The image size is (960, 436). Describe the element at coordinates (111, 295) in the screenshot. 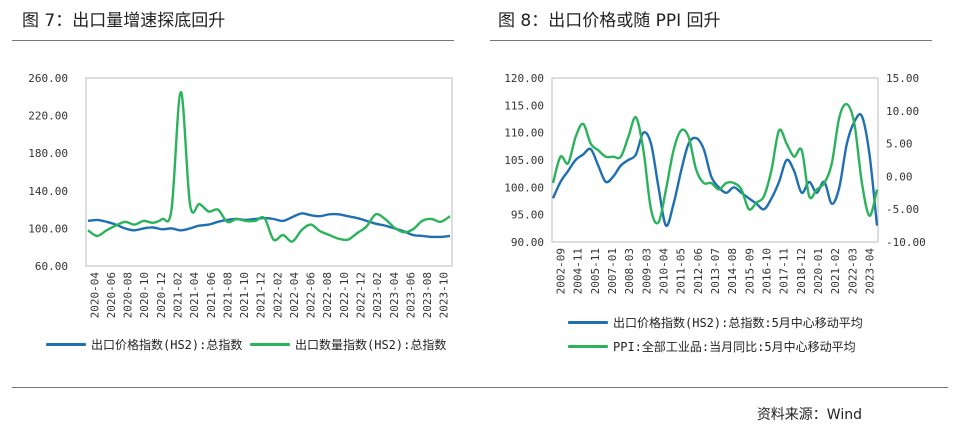

I see `chart1-x-tick-label: 2020-06` at that location.